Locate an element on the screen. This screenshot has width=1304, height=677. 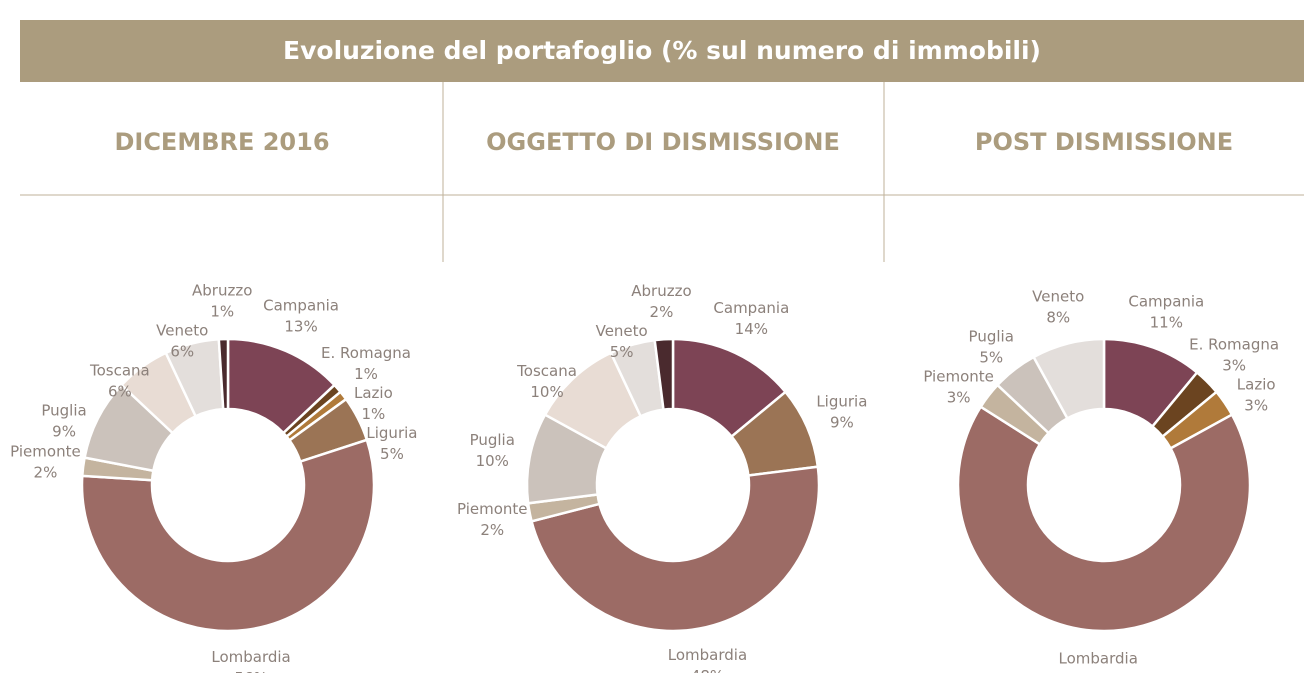
slice-value-label: 48% is located at coordinates (707, 670).